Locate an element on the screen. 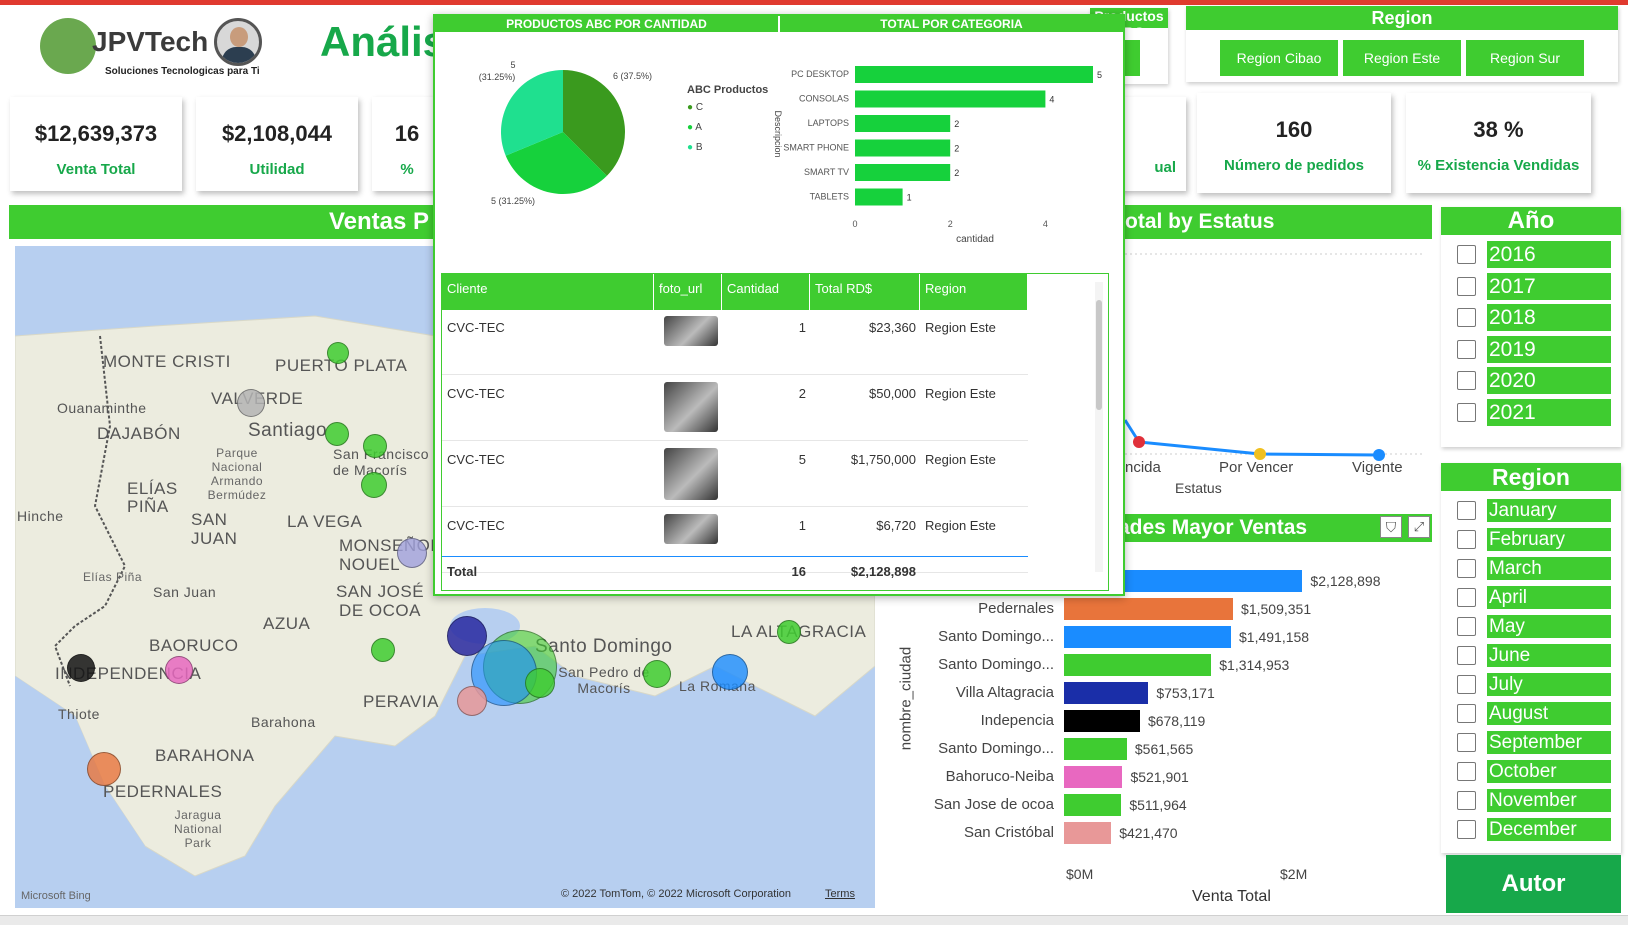 The height and width of the screenshot is (925, 1628). month-item: October is located at coordinates (1549, 771).